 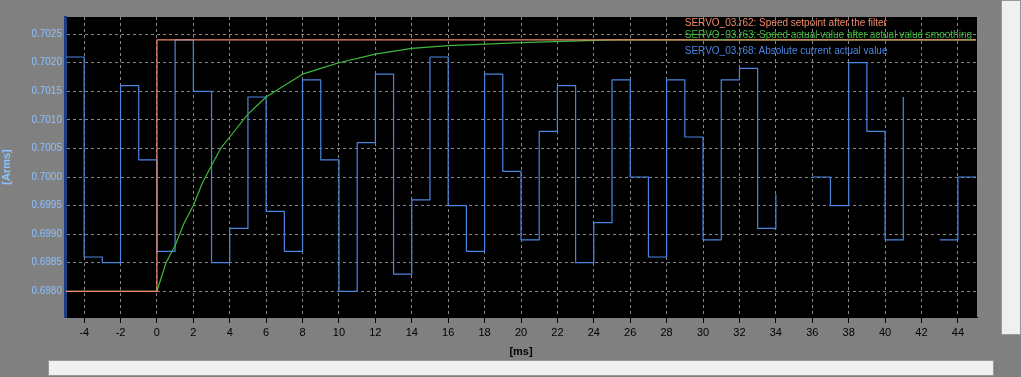 What do you see at coordinates (885, 331) in the screenshot?
I see `x-tick-label: 40` at bounding box center [885, 331].